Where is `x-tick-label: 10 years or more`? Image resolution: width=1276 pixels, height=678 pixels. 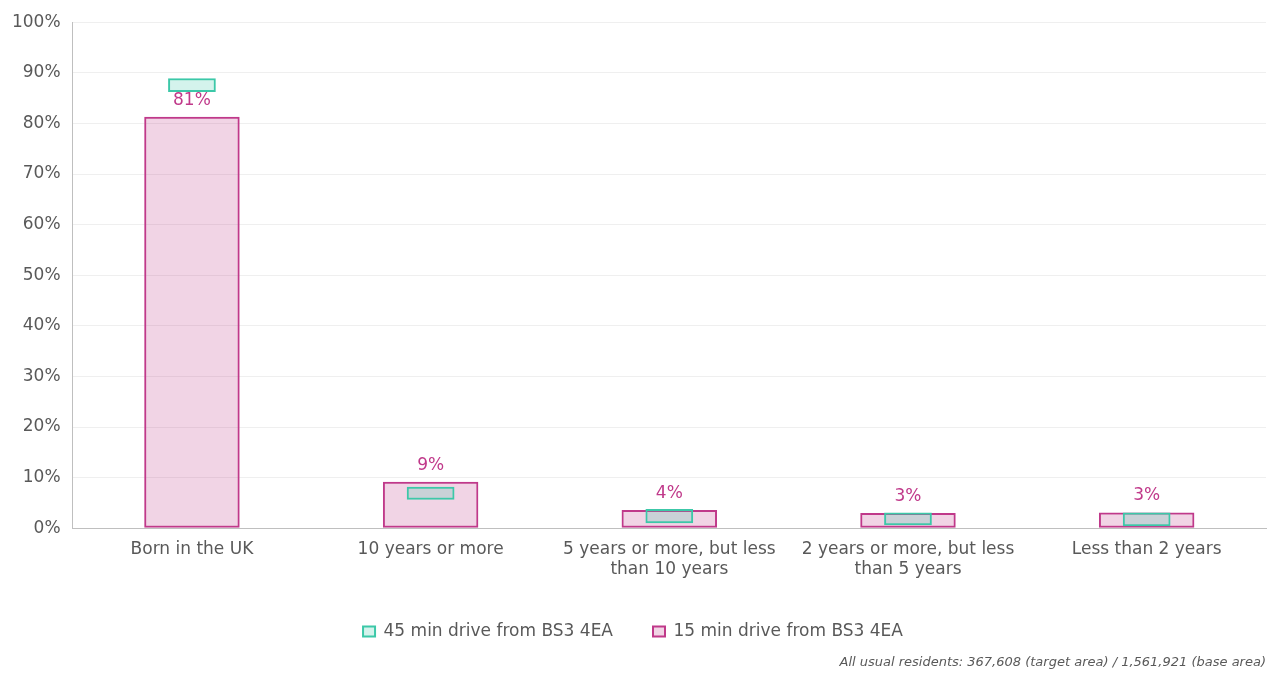
x-tick-label: 10 years or more is located at coordinates (430, 547).